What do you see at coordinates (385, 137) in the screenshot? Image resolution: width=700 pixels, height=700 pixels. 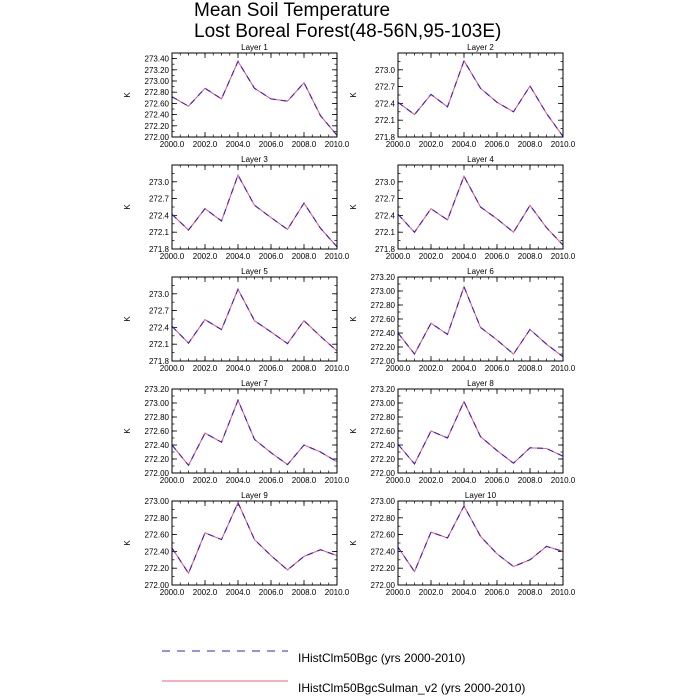 I see `y-tick-label: 271.8` at bounding box center [385, 137].